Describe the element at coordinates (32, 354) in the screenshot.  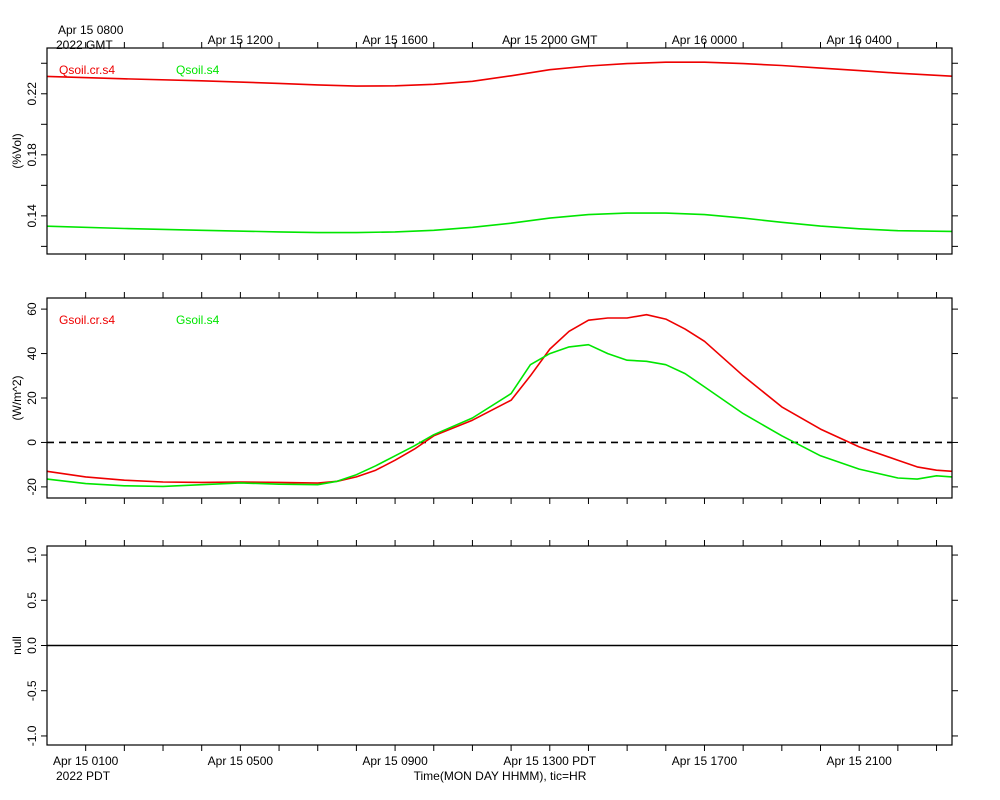
I see `y-tick-label: 40` at that location.